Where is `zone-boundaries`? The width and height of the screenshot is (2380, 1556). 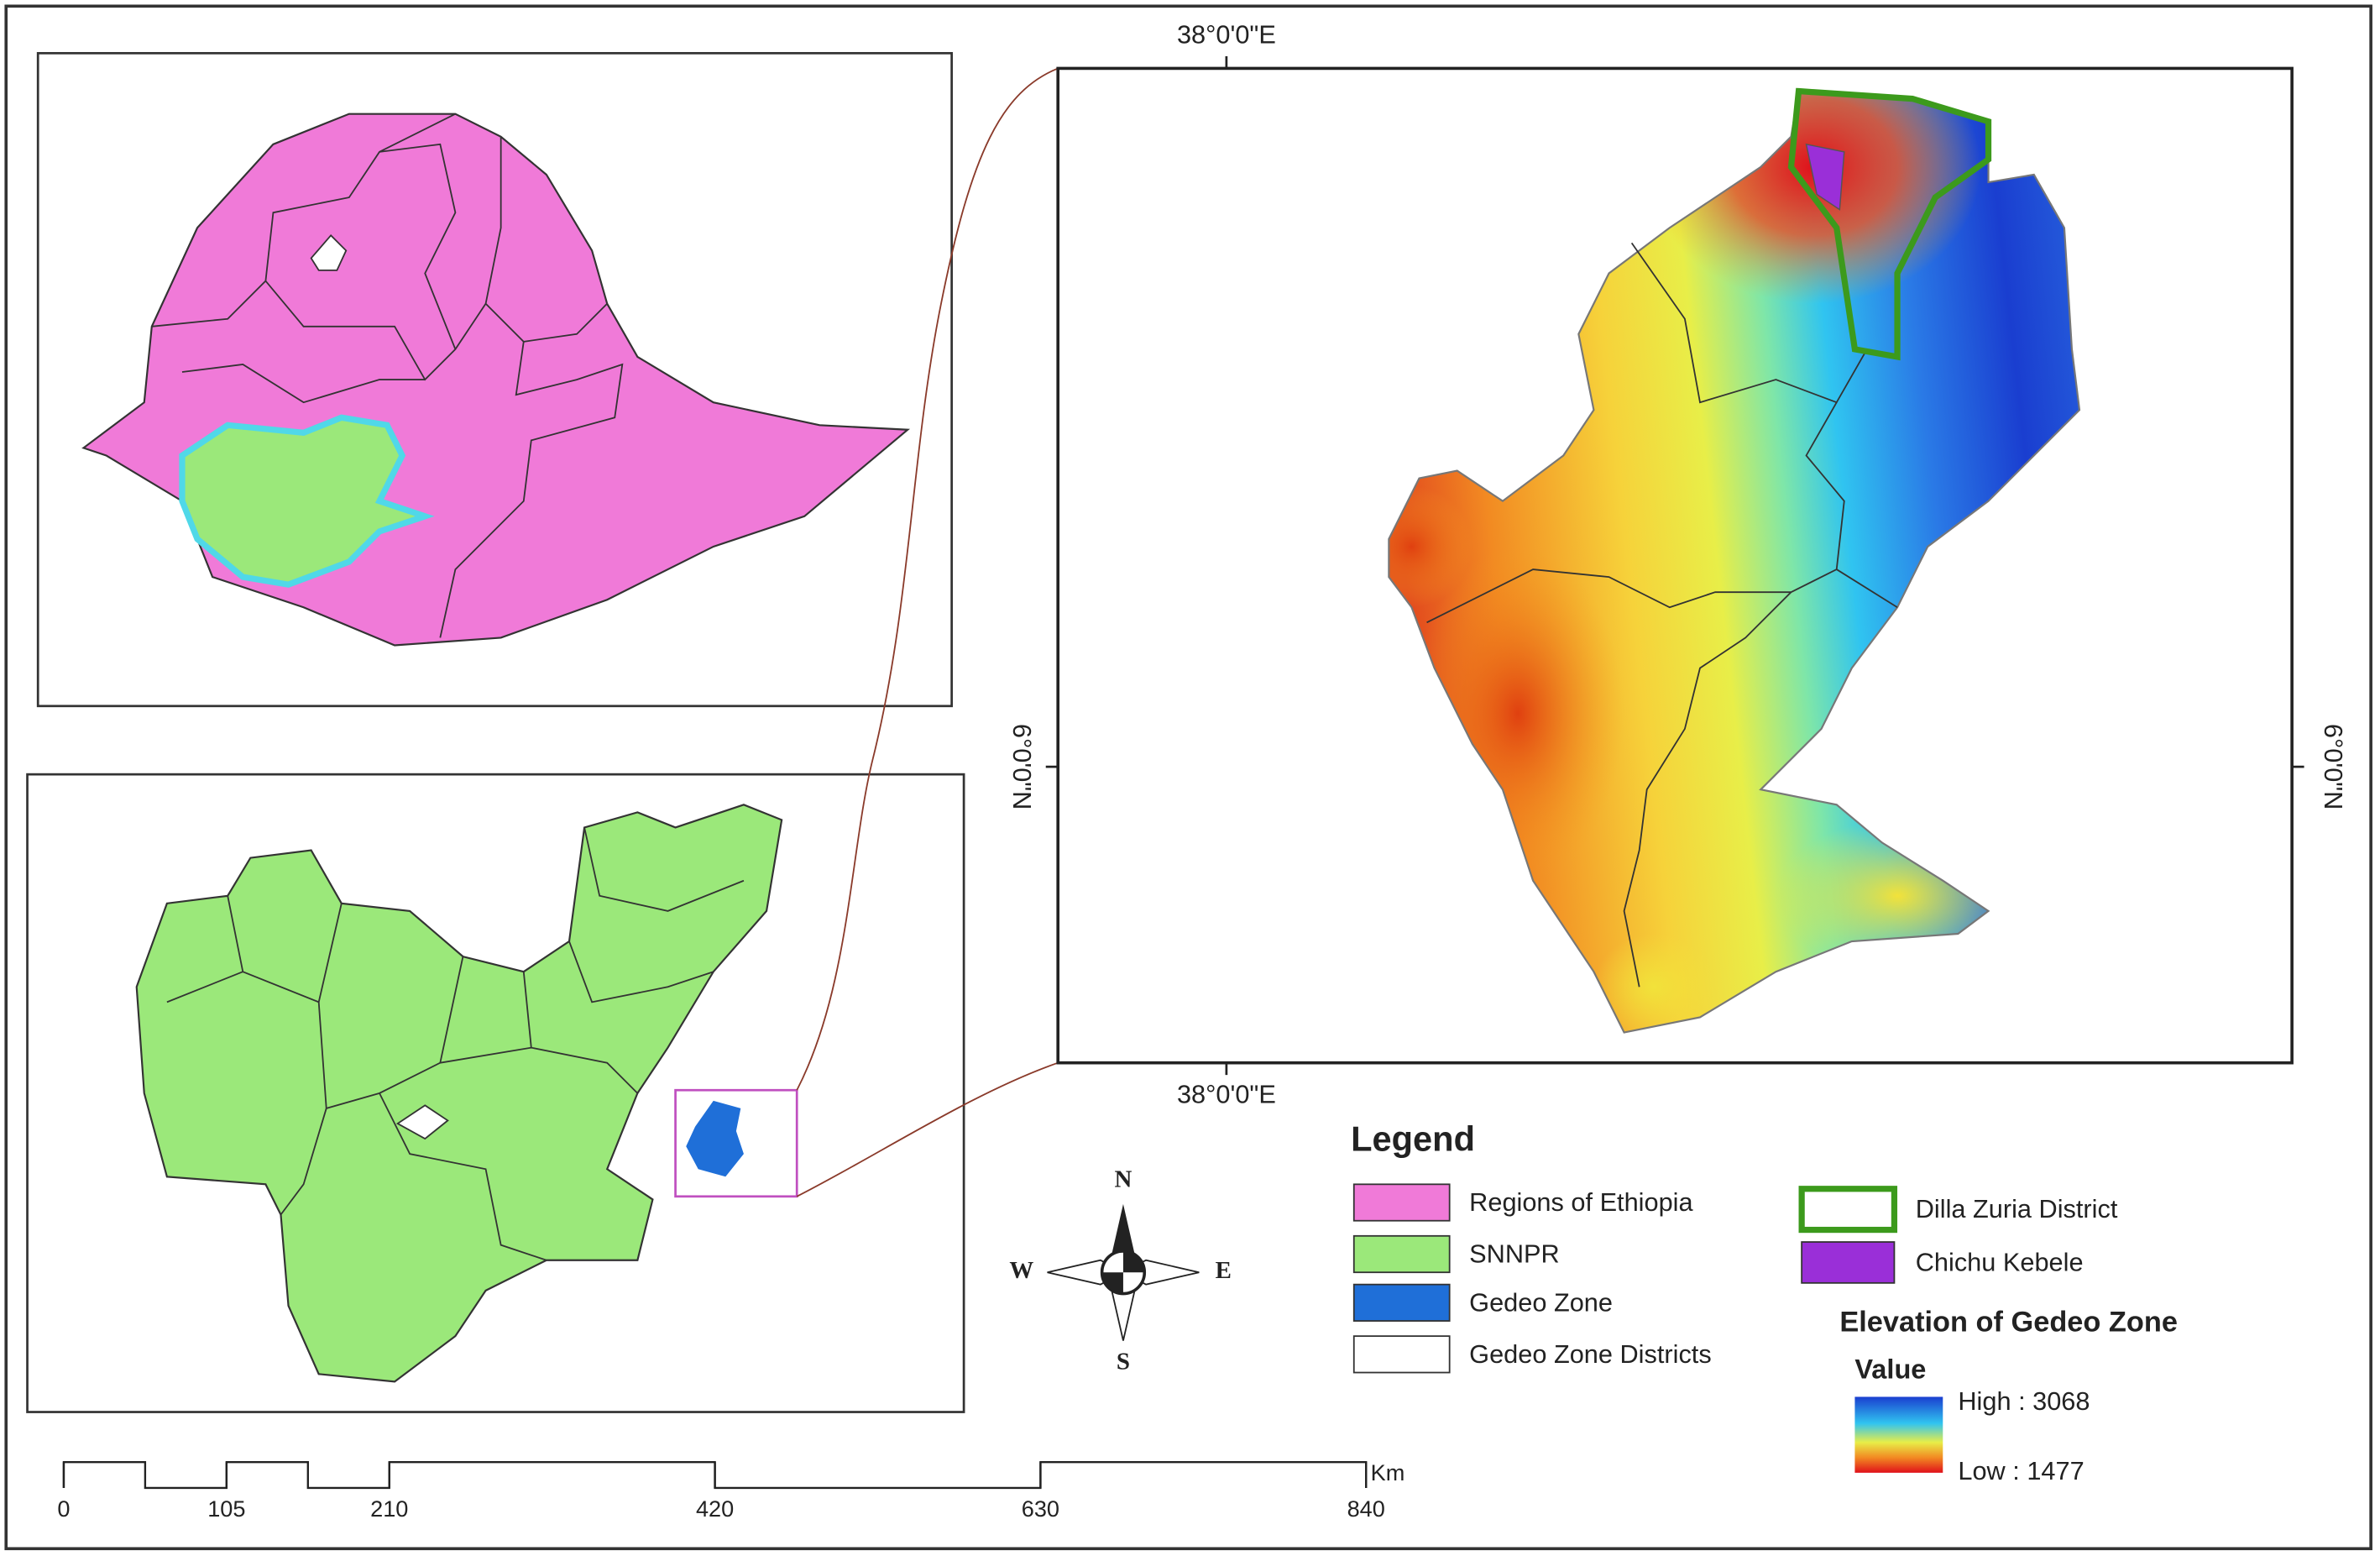 zone-boundaries is located at coordinates (455, 1044).